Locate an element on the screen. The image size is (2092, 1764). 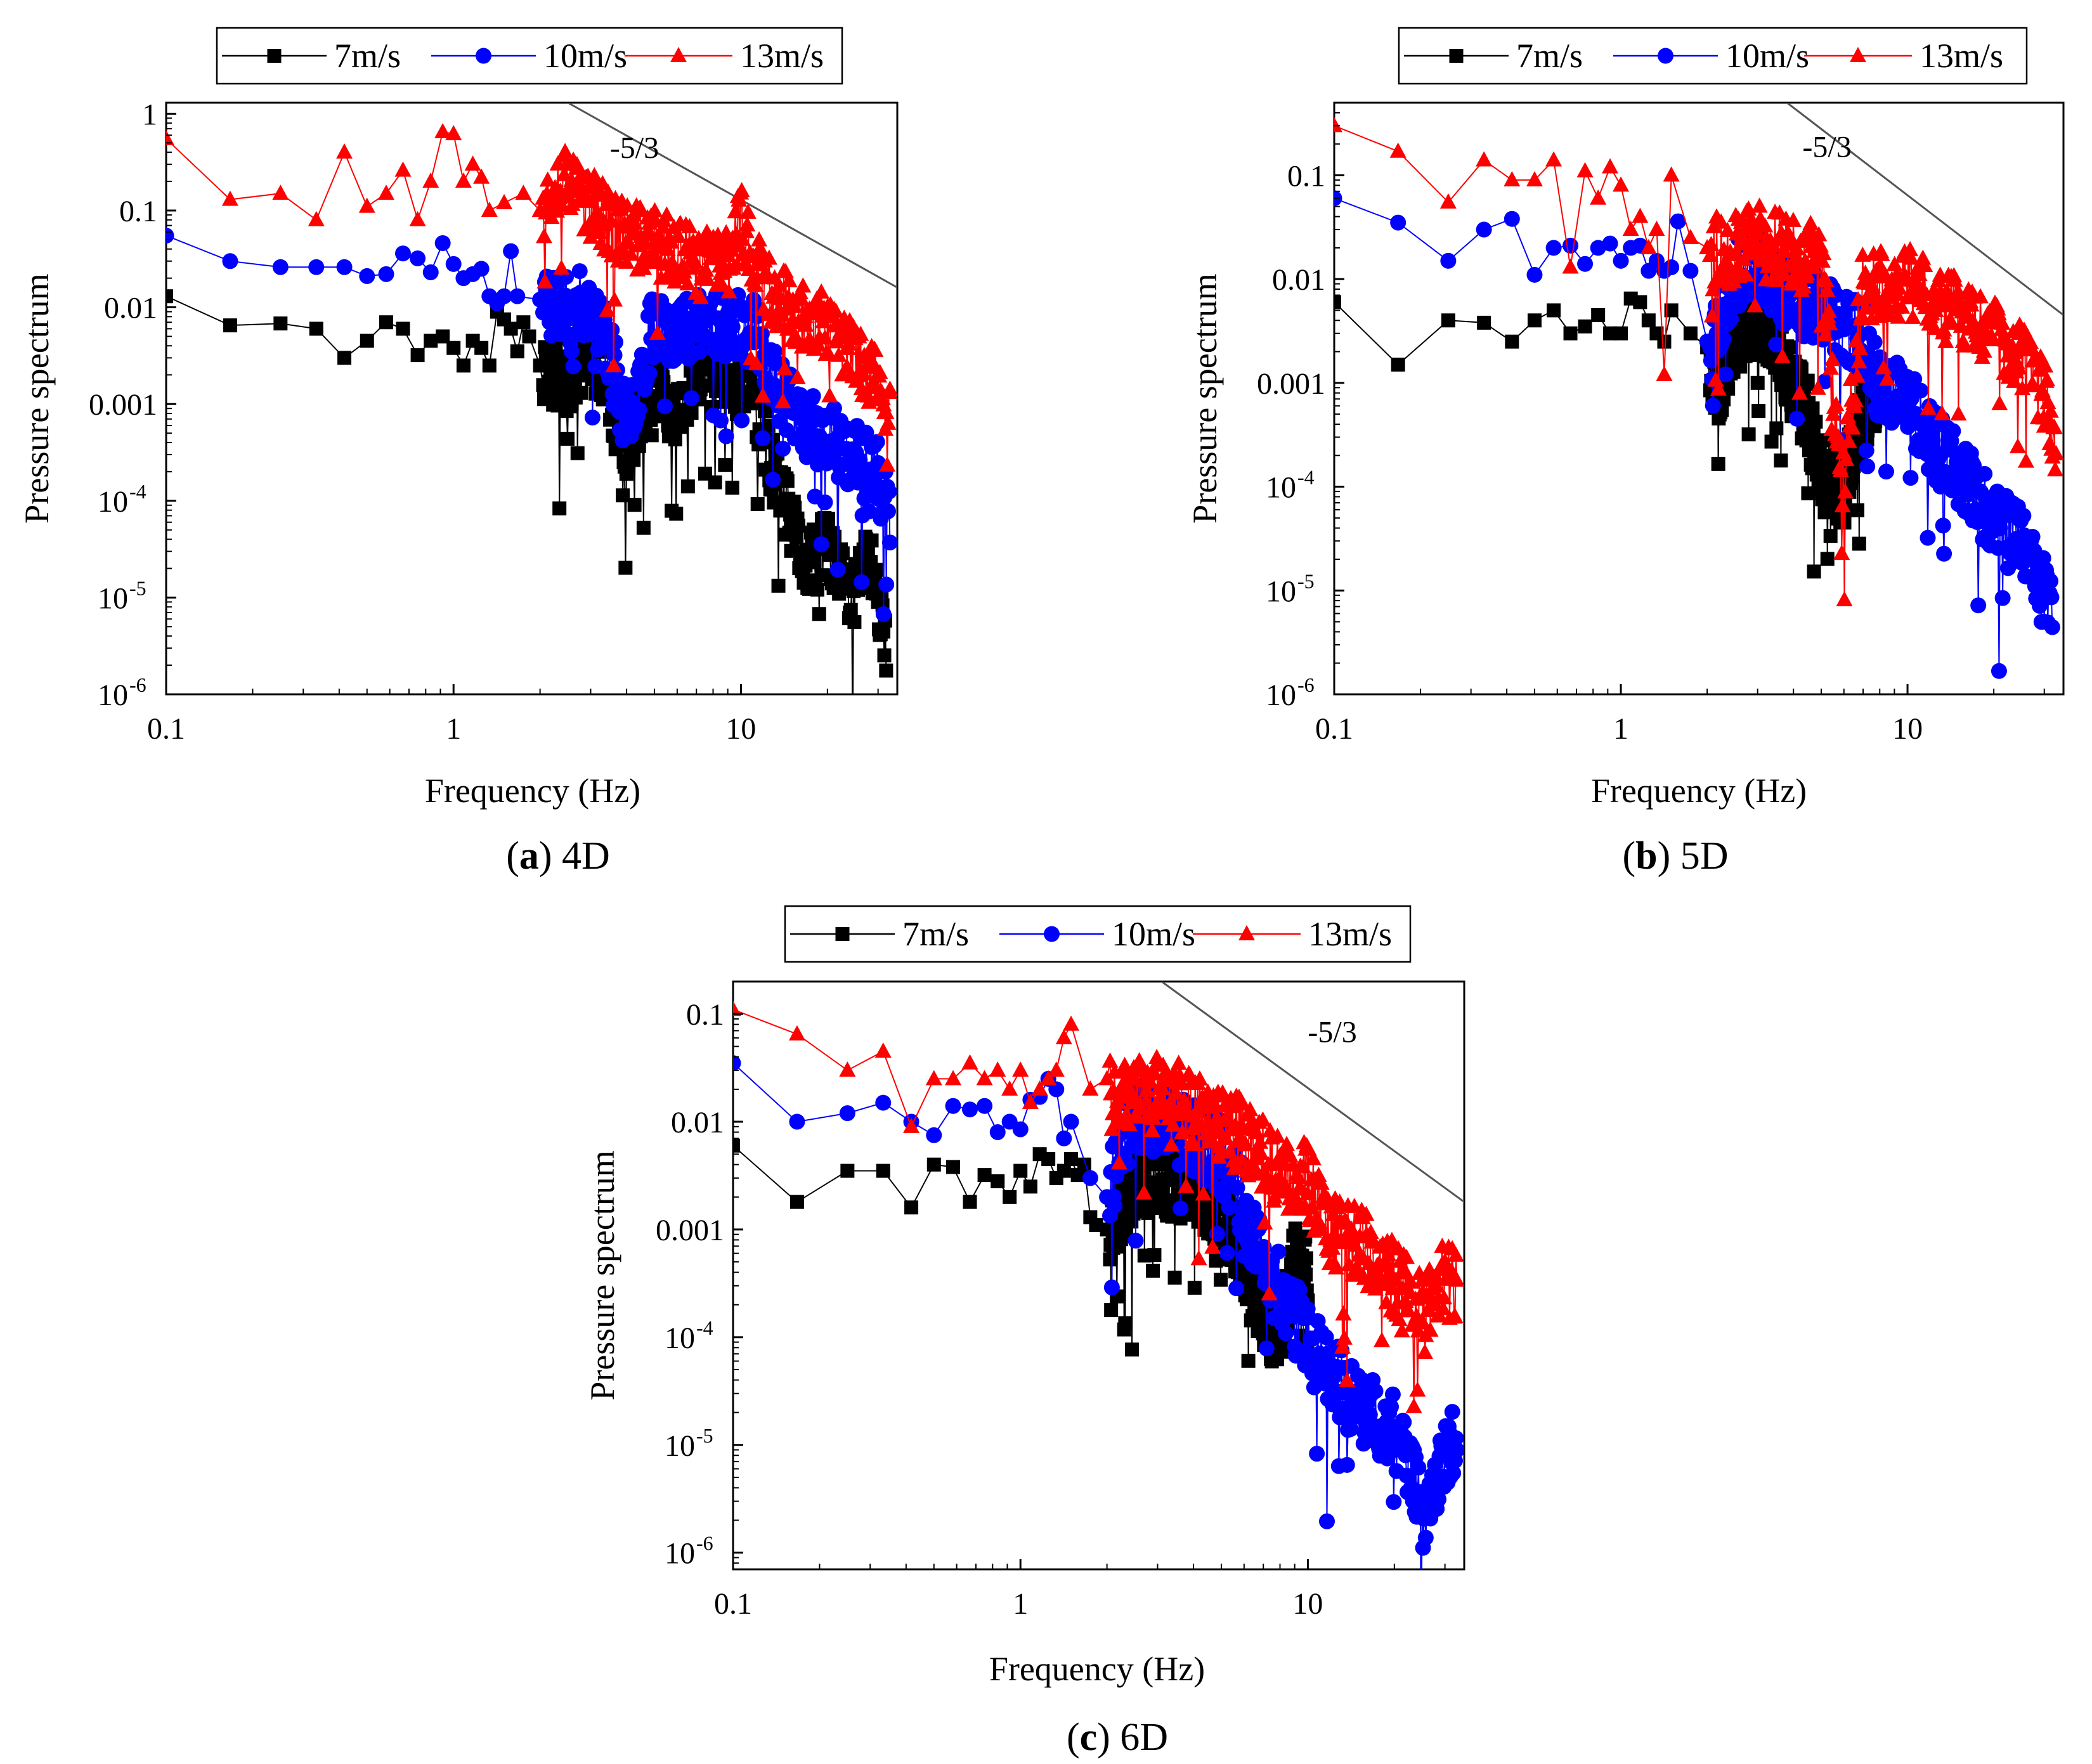
y-tick-label: 10 is located at coordinates (1281, 695).